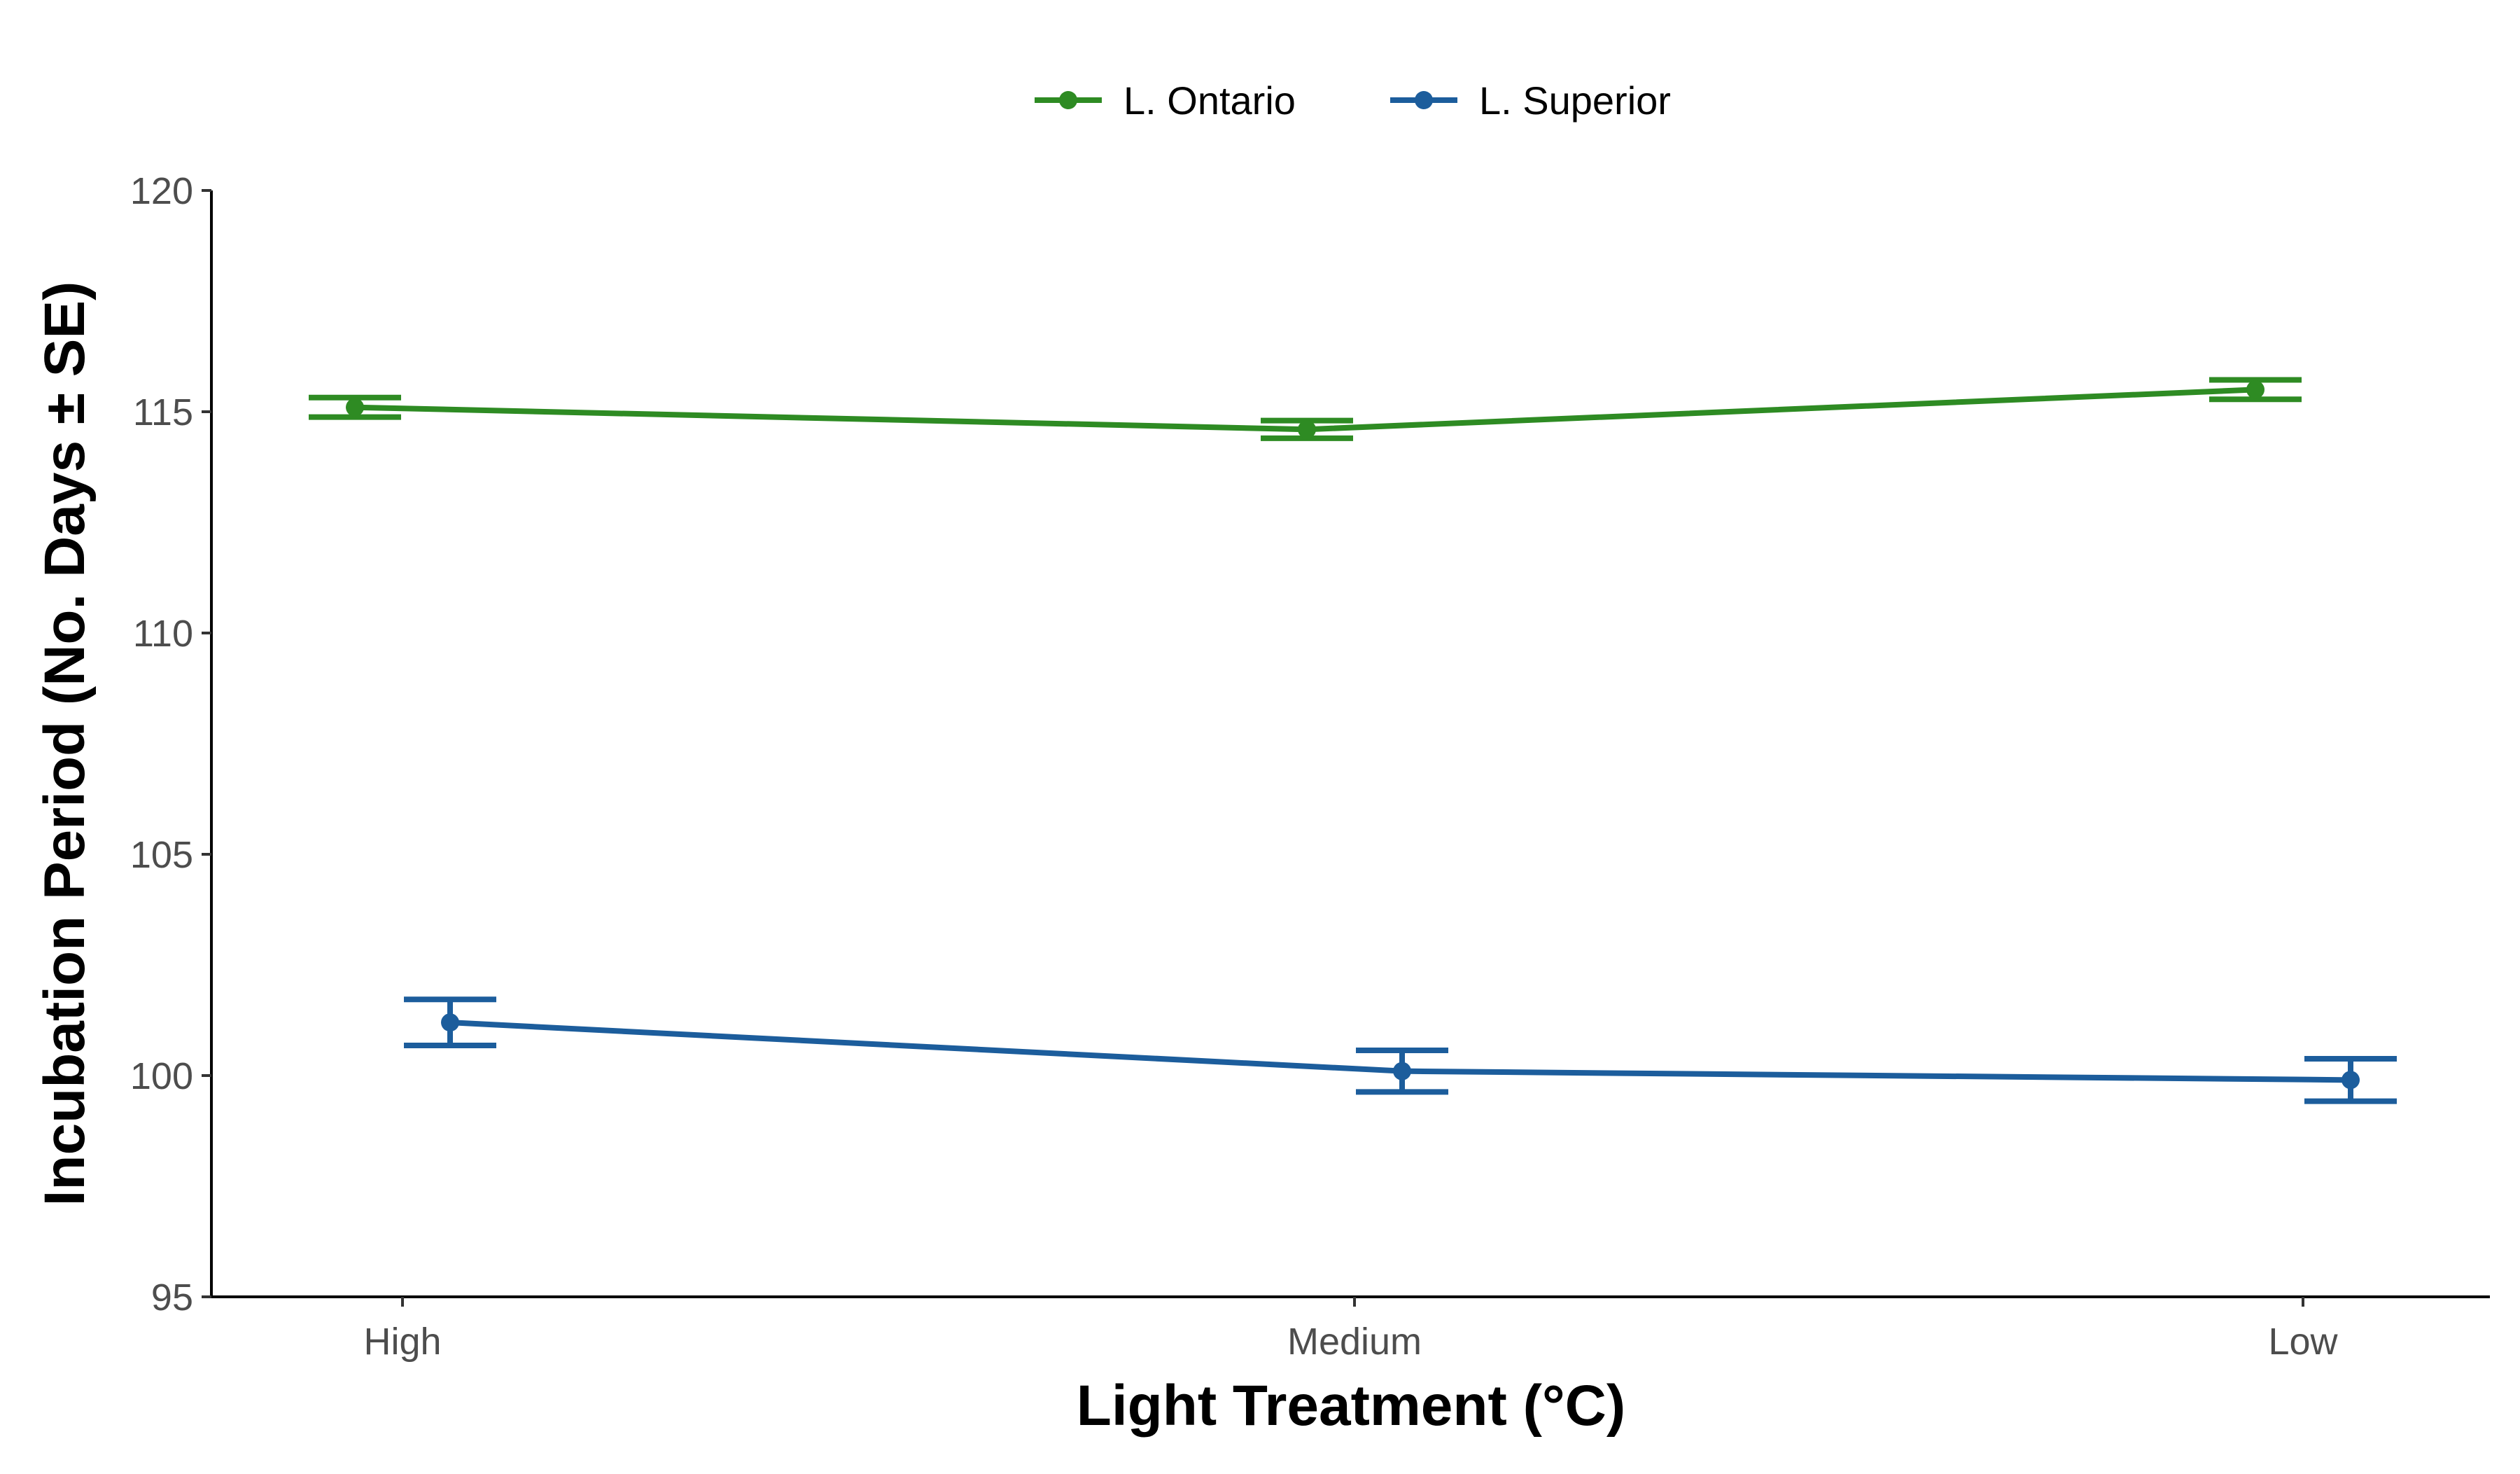 Image resolution: width=2520 pixels, height=1474 pixels. What do you see at coordinates (161, 855) in the screenshot?
I see `y-tick-label: 105` at bounding box center [161, 855].